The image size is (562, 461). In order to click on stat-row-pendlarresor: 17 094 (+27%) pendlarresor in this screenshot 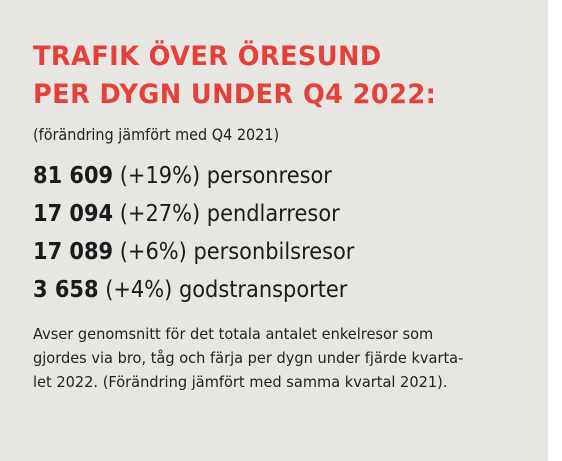, I will do `click(267, 214)`.